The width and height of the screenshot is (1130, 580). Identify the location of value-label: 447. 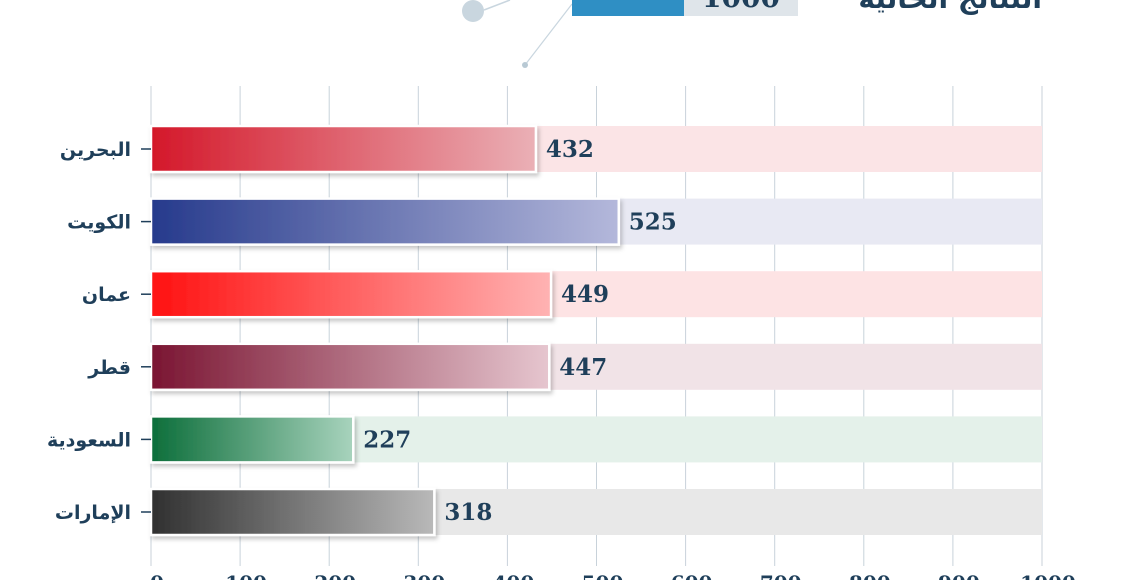
(583, 367).